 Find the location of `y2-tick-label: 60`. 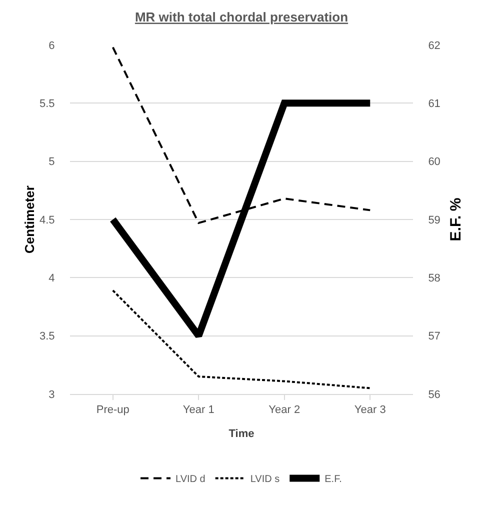

y2-tick-label: 60 is located at coordinates (434, 162).